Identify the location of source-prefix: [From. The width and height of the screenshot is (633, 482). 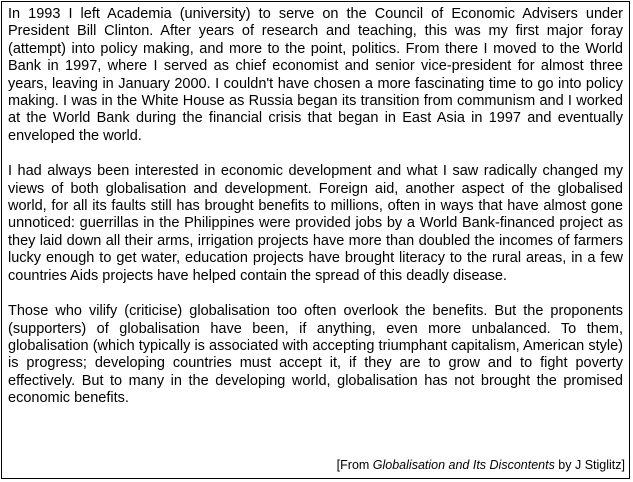
(354, 465).